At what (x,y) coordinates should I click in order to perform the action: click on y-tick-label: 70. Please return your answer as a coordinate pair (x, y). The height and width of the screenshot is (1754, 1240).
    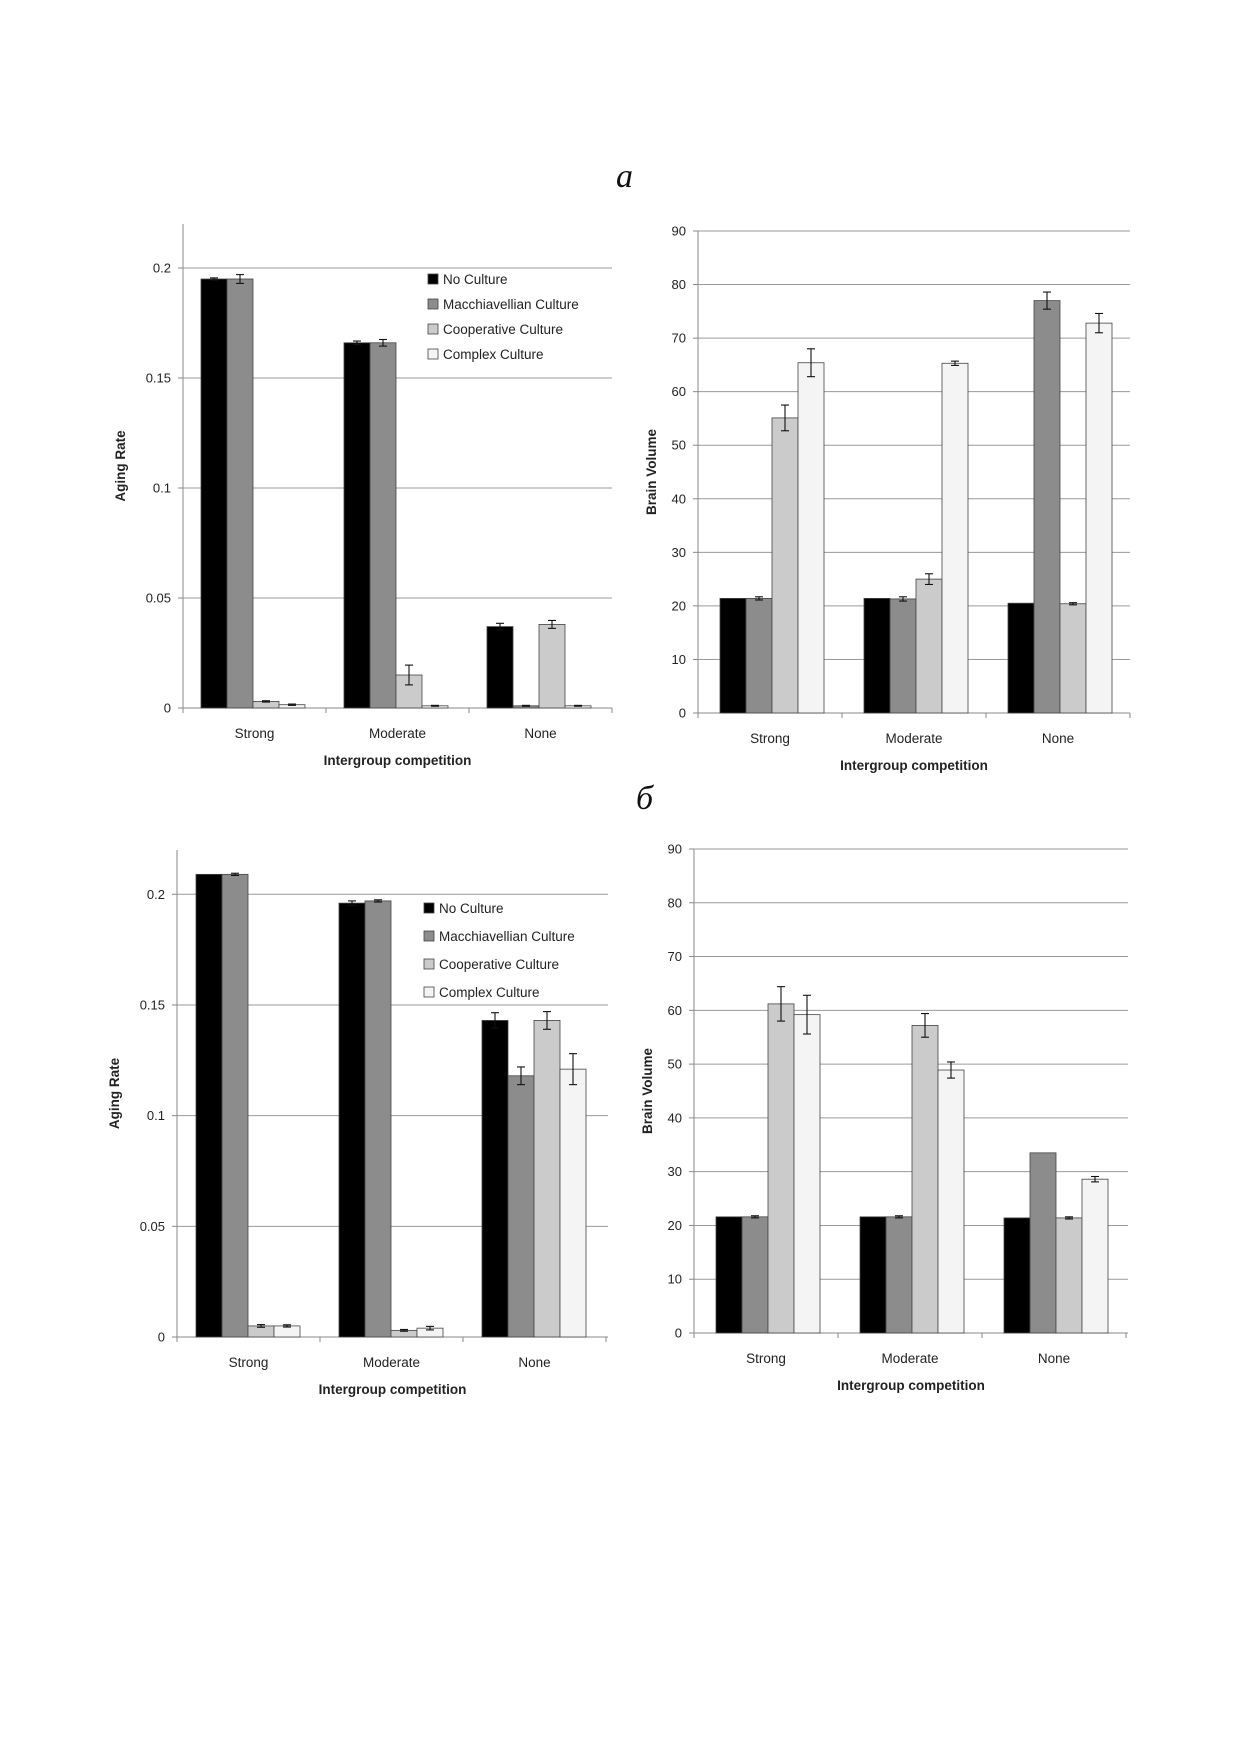
    Looking at the image, I should click on (679, 338).